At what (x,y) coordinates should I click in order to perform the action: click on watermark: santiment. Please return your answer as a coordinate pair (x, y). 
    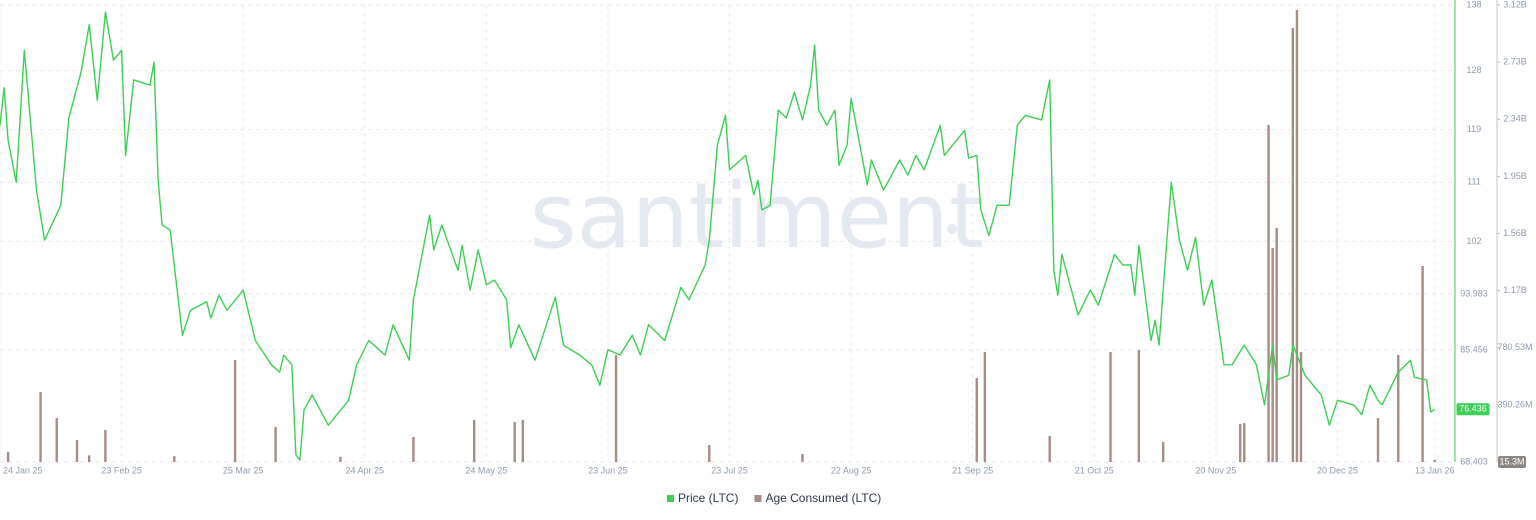
    Looking at the image, I should click on (757, 216).